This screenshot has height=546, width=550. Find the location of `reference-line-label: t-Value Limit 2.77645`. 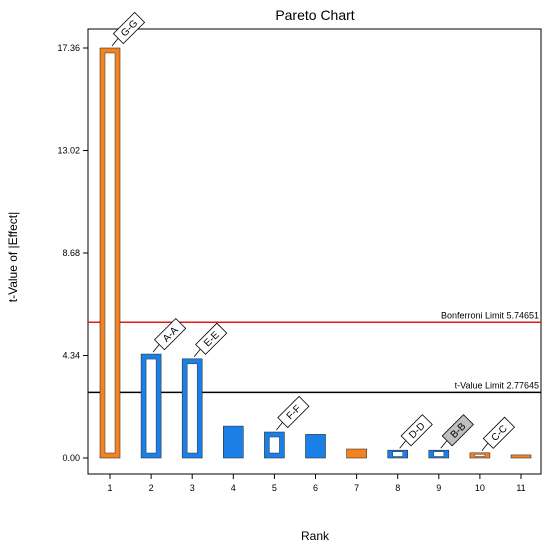

reference-line-label: t-Value Limit 2.77645 is located at coordinates (497, 385).